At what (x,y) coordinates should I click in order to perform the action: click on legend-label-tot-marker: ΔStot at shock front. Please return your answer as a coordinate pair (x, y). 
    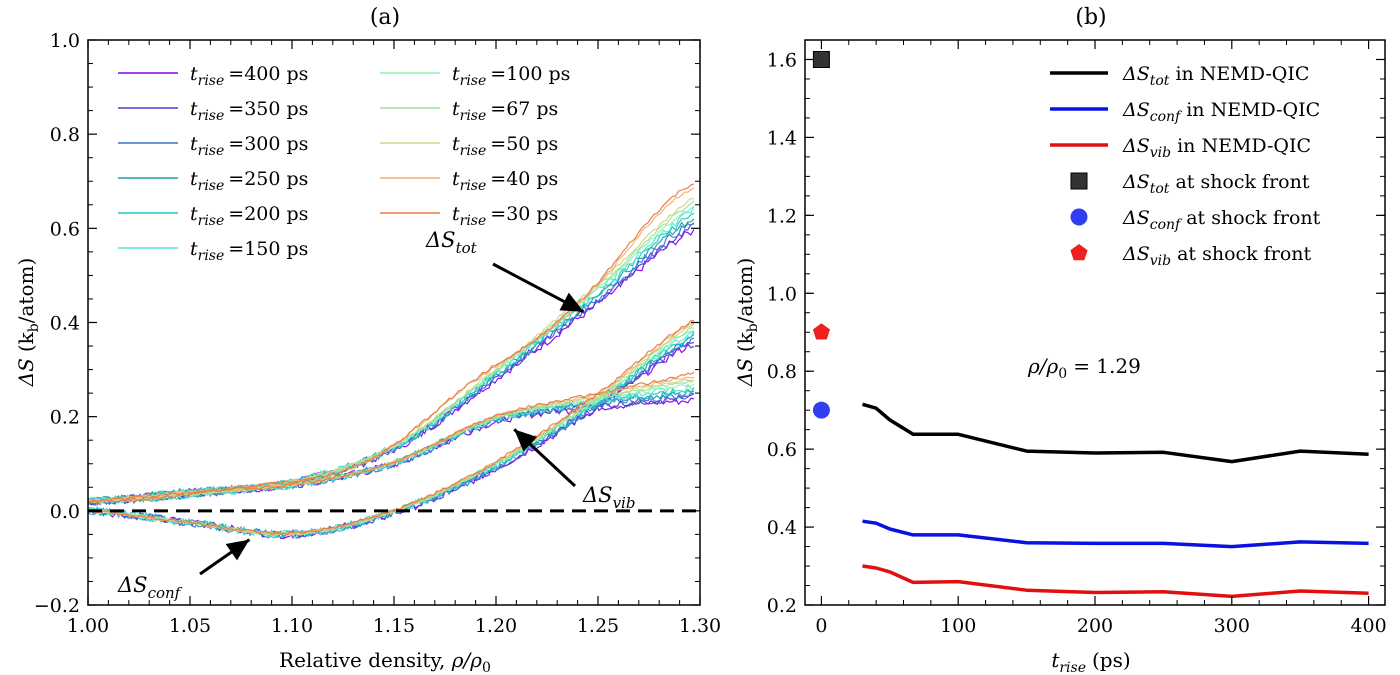
    Looking at the image, I should click on (1216, 184).